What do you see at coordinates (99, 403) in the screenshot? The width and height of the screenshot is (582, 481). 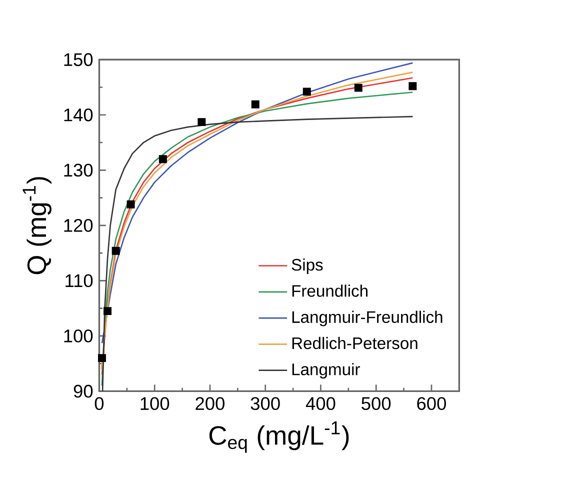 I see `x-tick-label: 0` at bounding box center [99, 403].